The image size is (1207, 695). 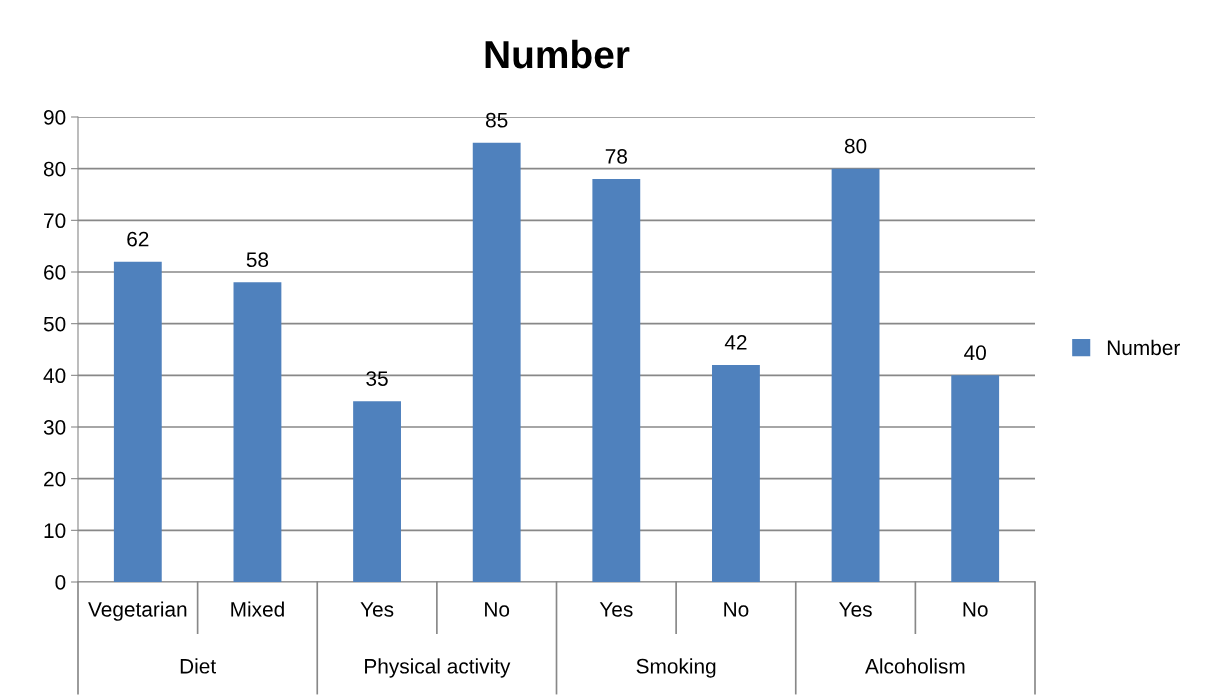 I want to click on y-tick-label: 80, so click(x=54, y=169).